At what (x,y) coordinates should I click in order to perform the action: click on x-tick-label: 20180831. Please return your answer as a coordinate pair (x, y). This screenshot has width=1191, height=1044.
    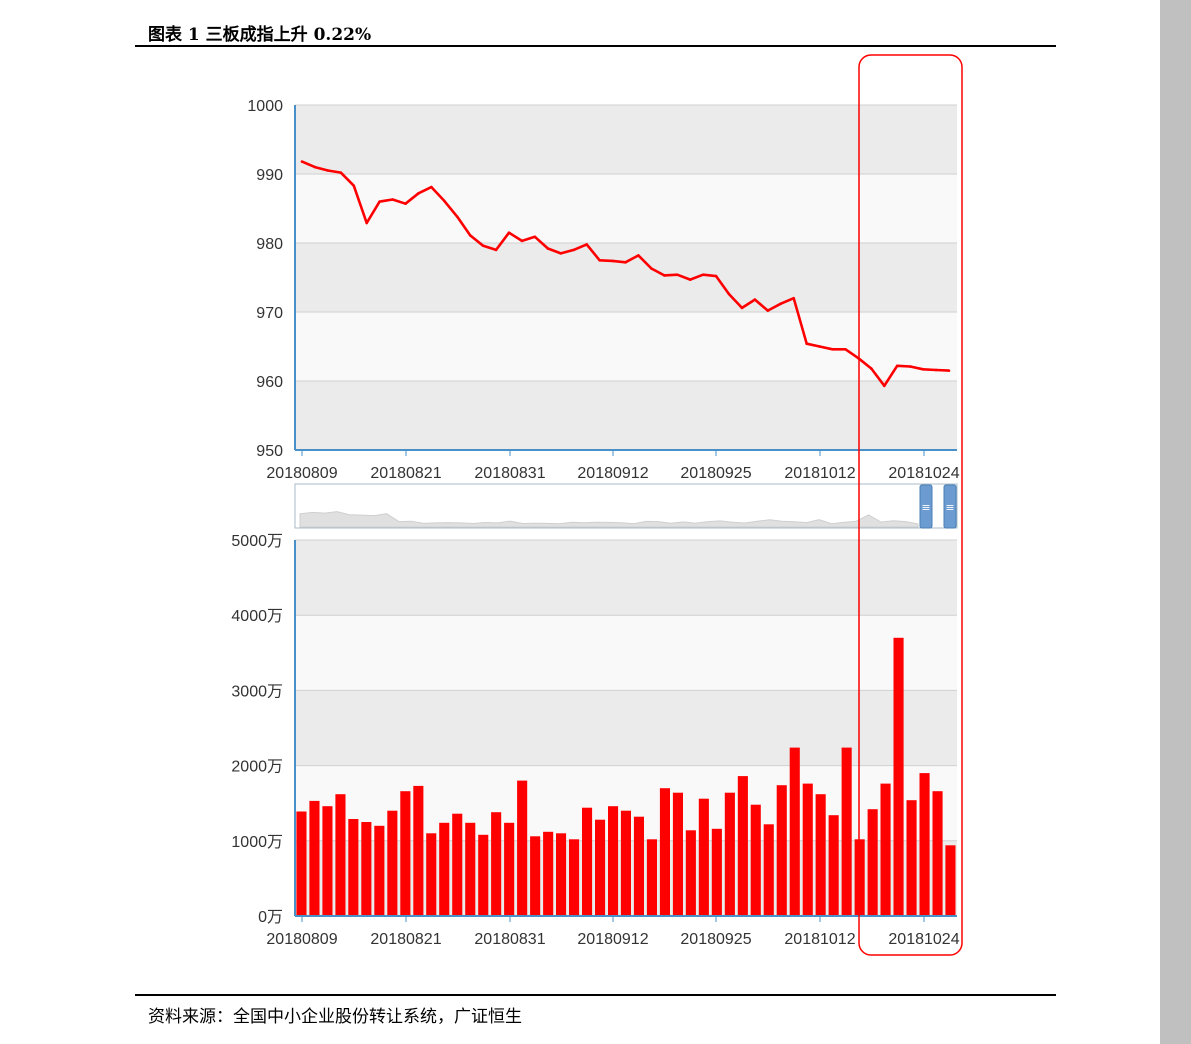
    Looking at the image, I should click on (509, 473).